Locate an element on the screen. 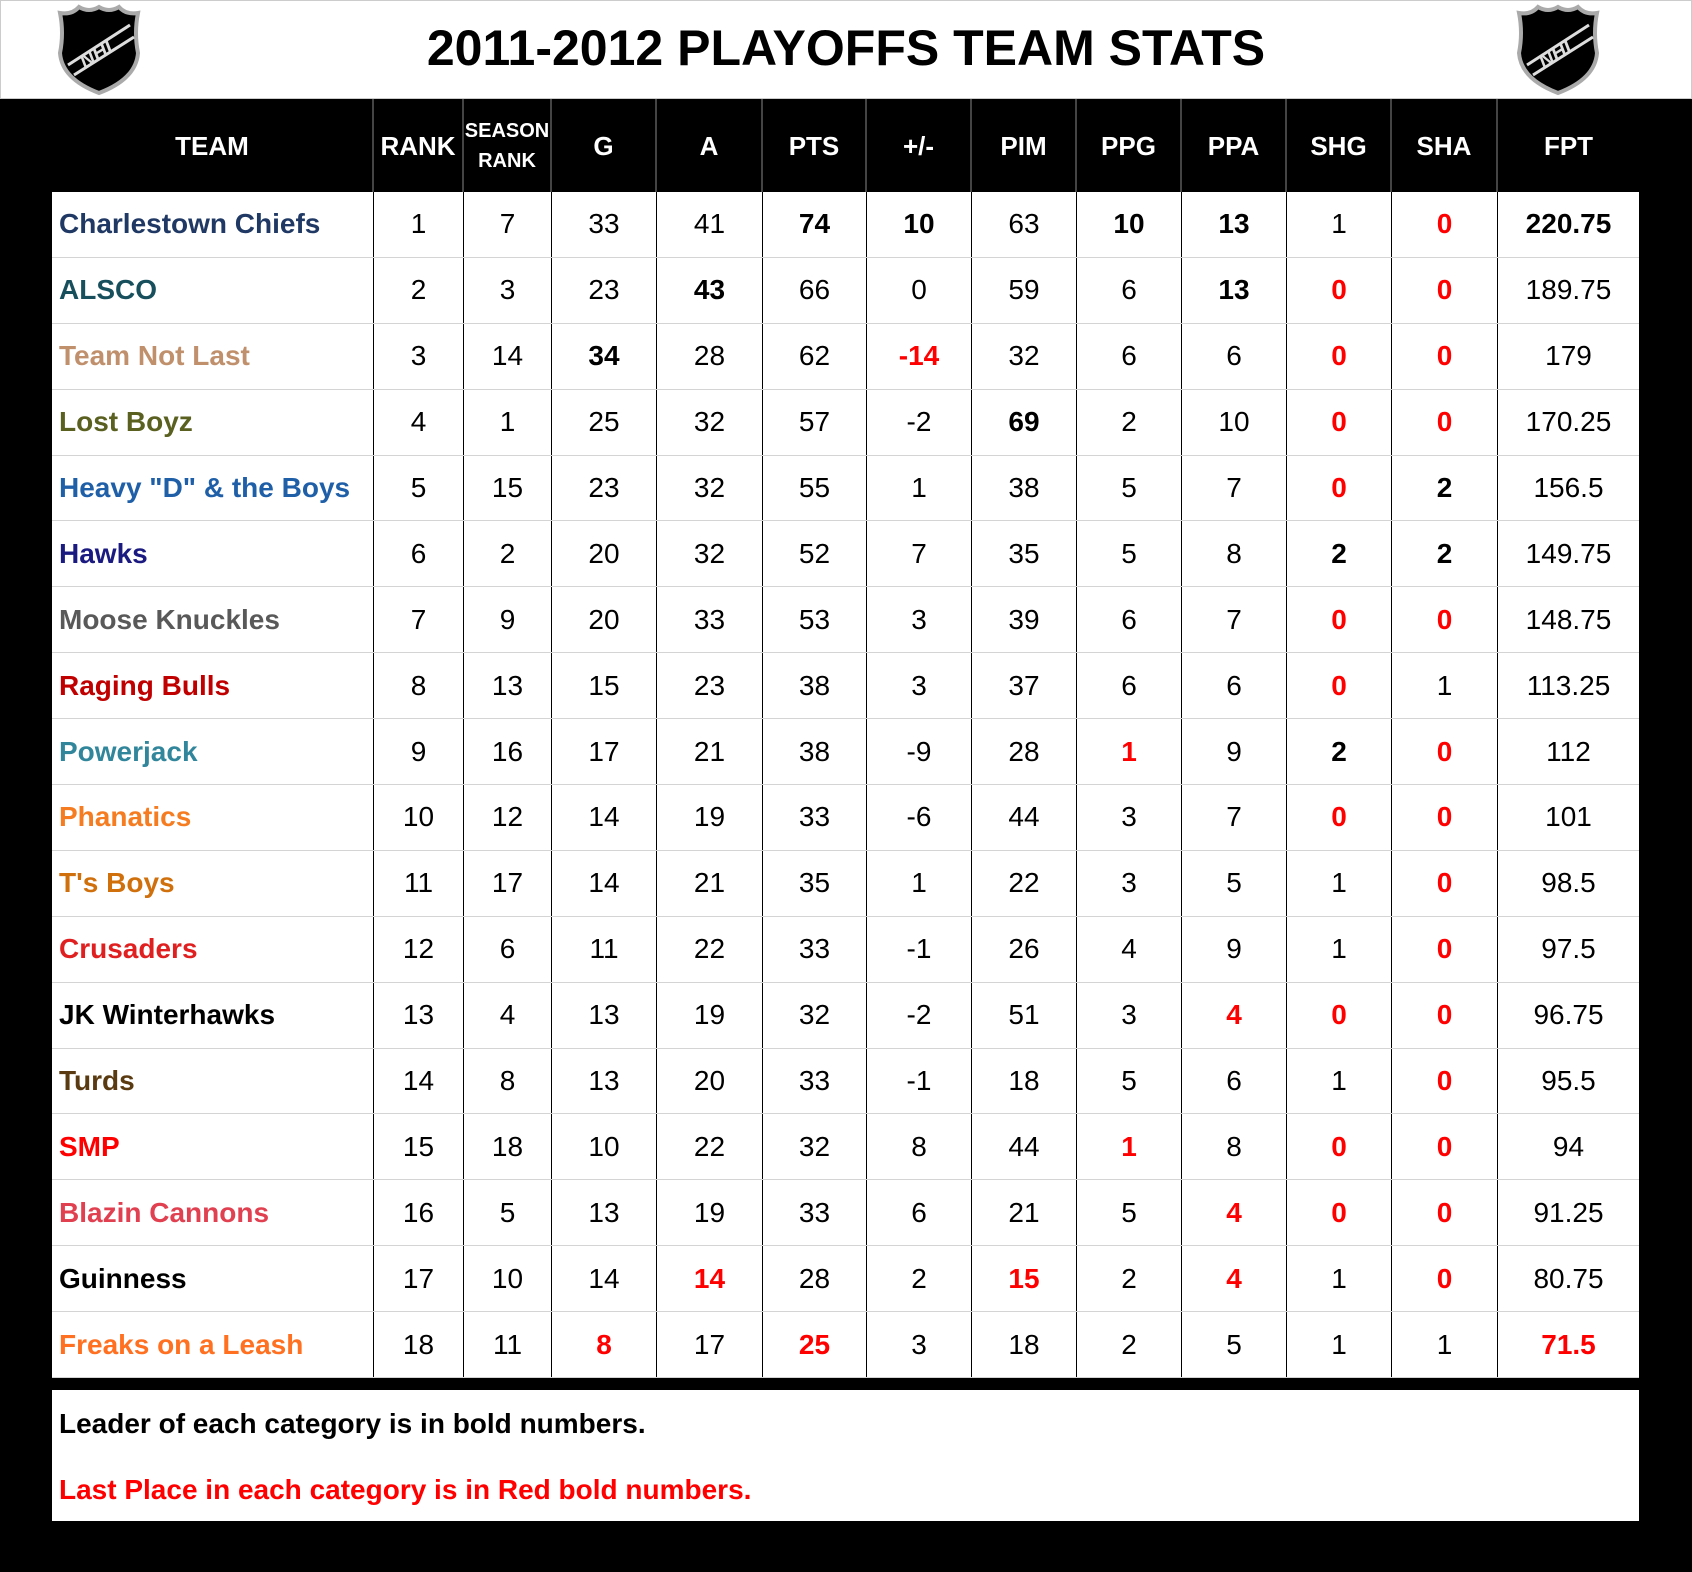  column-header: TEAM is located at coordinates (213, 145).